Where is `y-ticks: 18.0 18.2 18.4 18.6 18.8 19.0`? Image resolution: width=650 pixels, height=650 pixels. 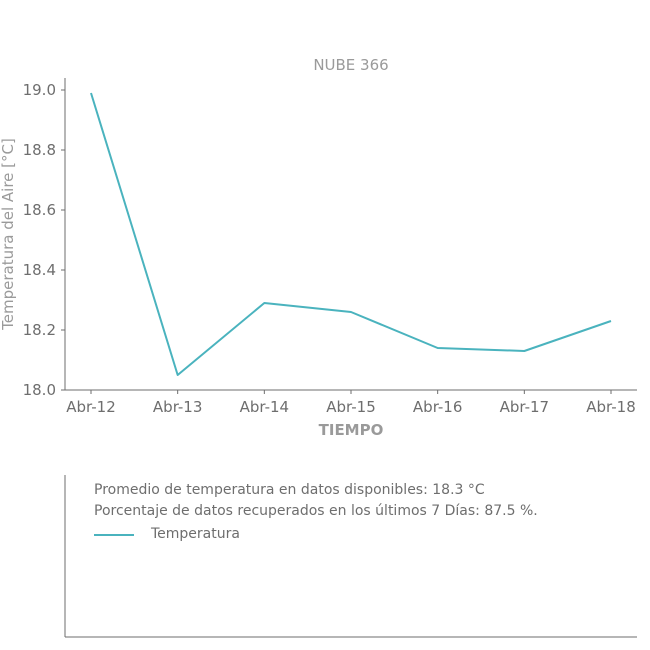
y-ticks: 18.0 18.2 18.4 18.6 18.8 19.0 is located at coordinates (44, 240).